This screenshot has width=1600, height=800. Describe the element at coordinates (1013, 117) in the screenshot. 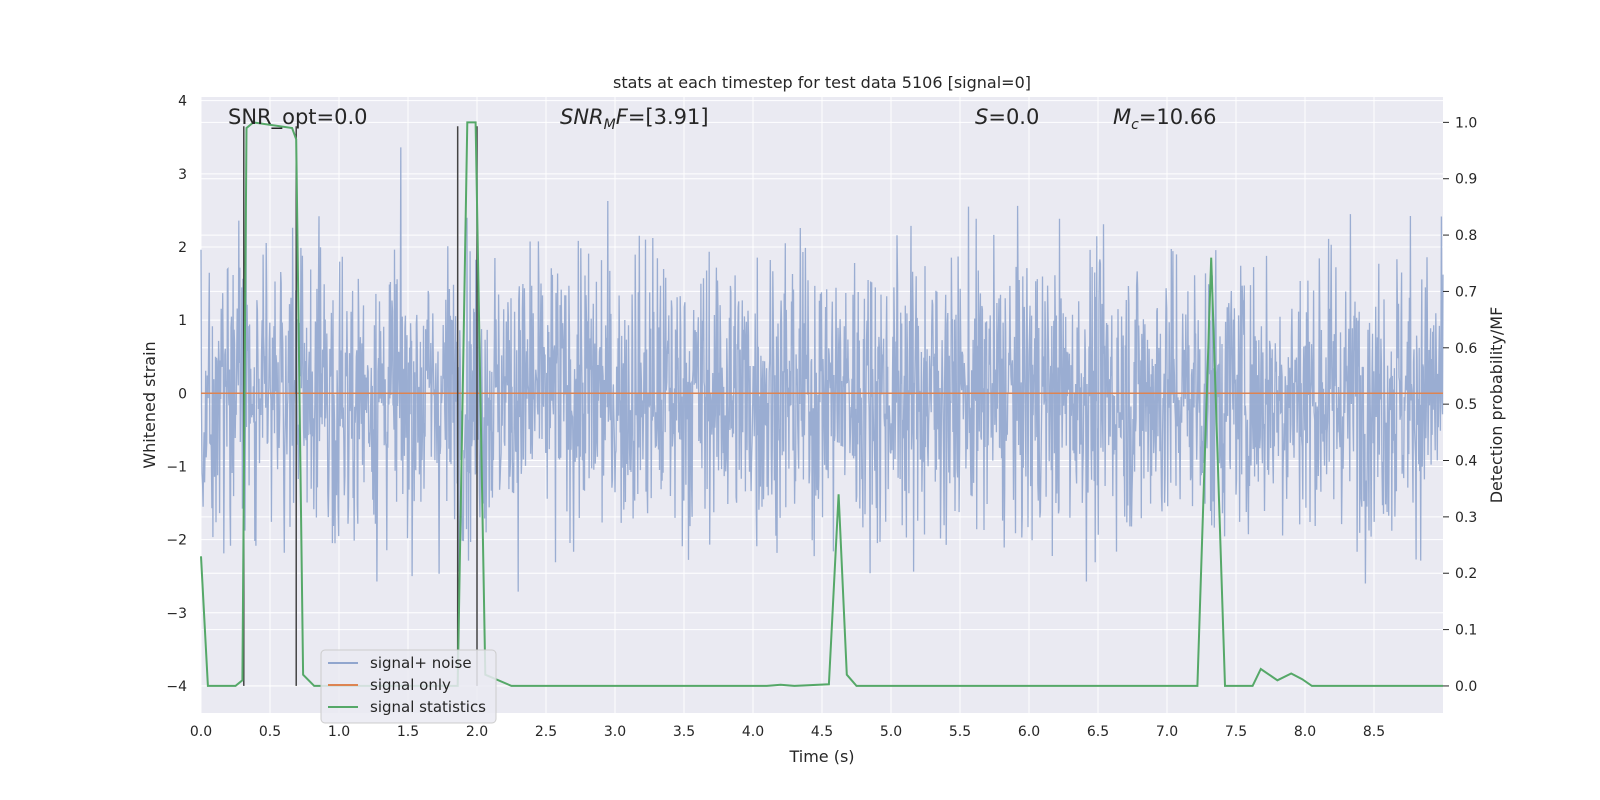

I see `annotation-s-value: =0.0` at that location.